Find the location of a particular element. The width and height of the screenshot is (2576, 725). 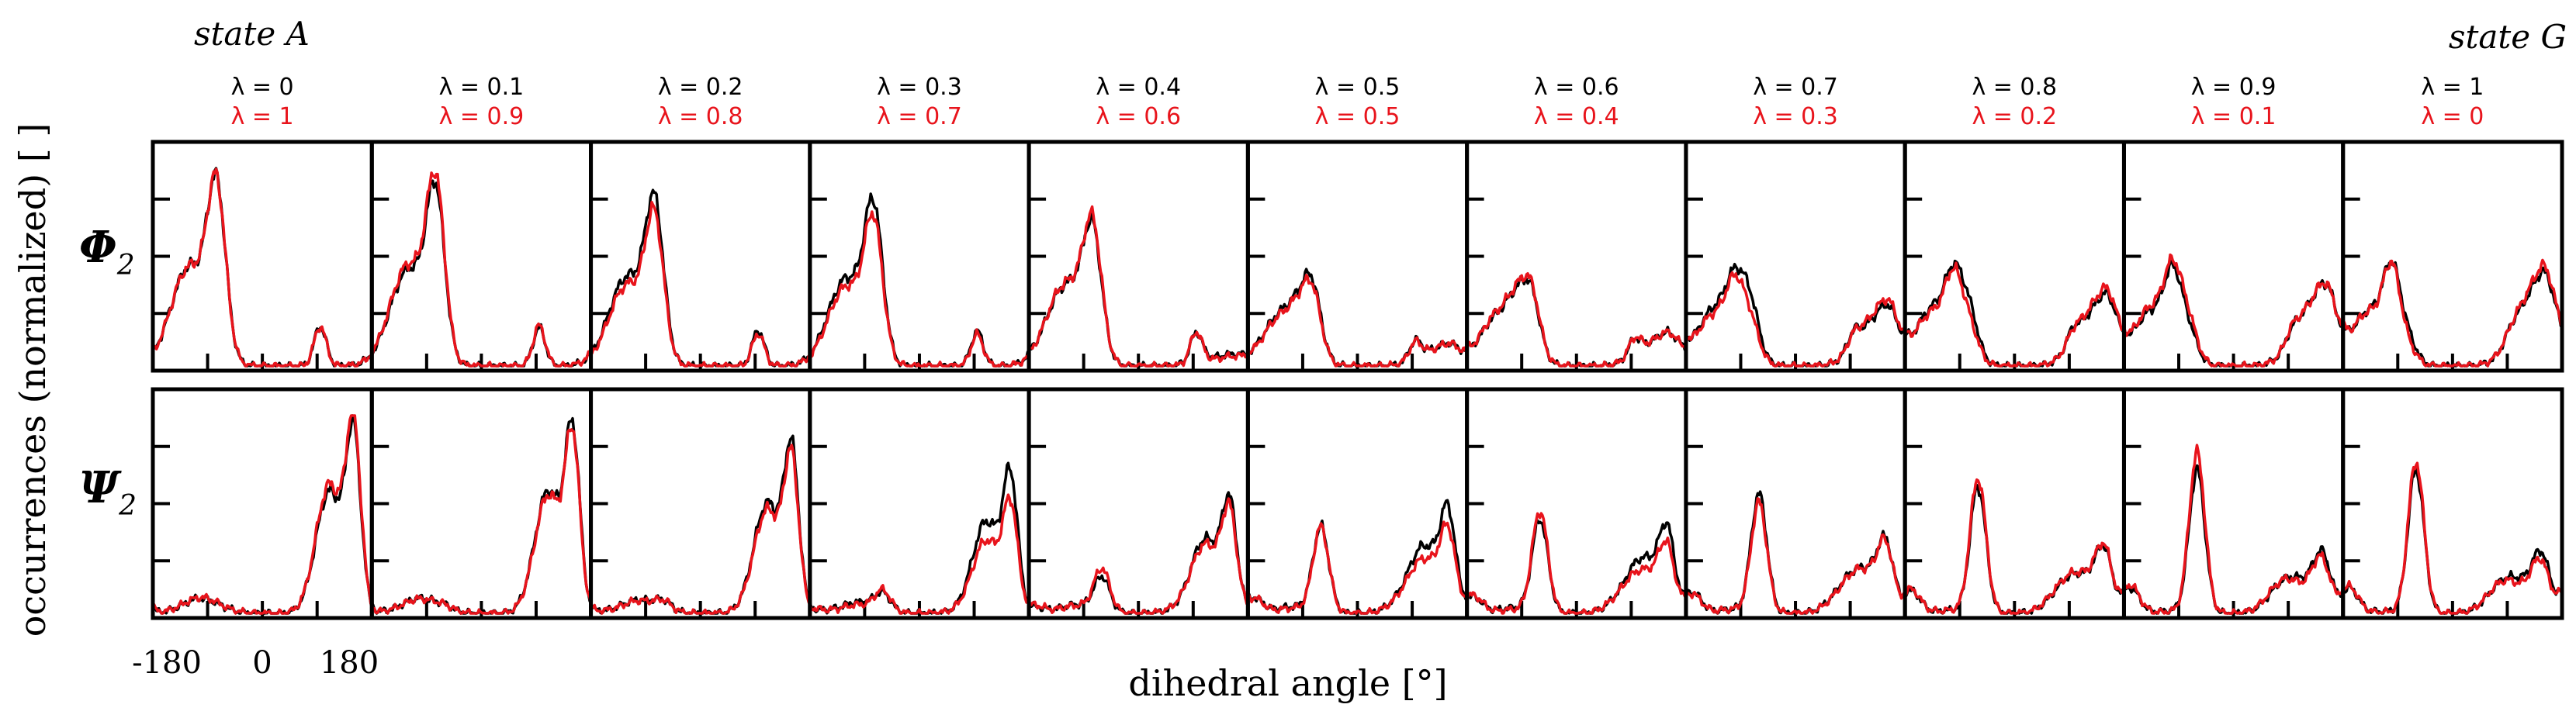

lambda-label-reverse: λ = 0.6 is located at coordinates (1138, 116).